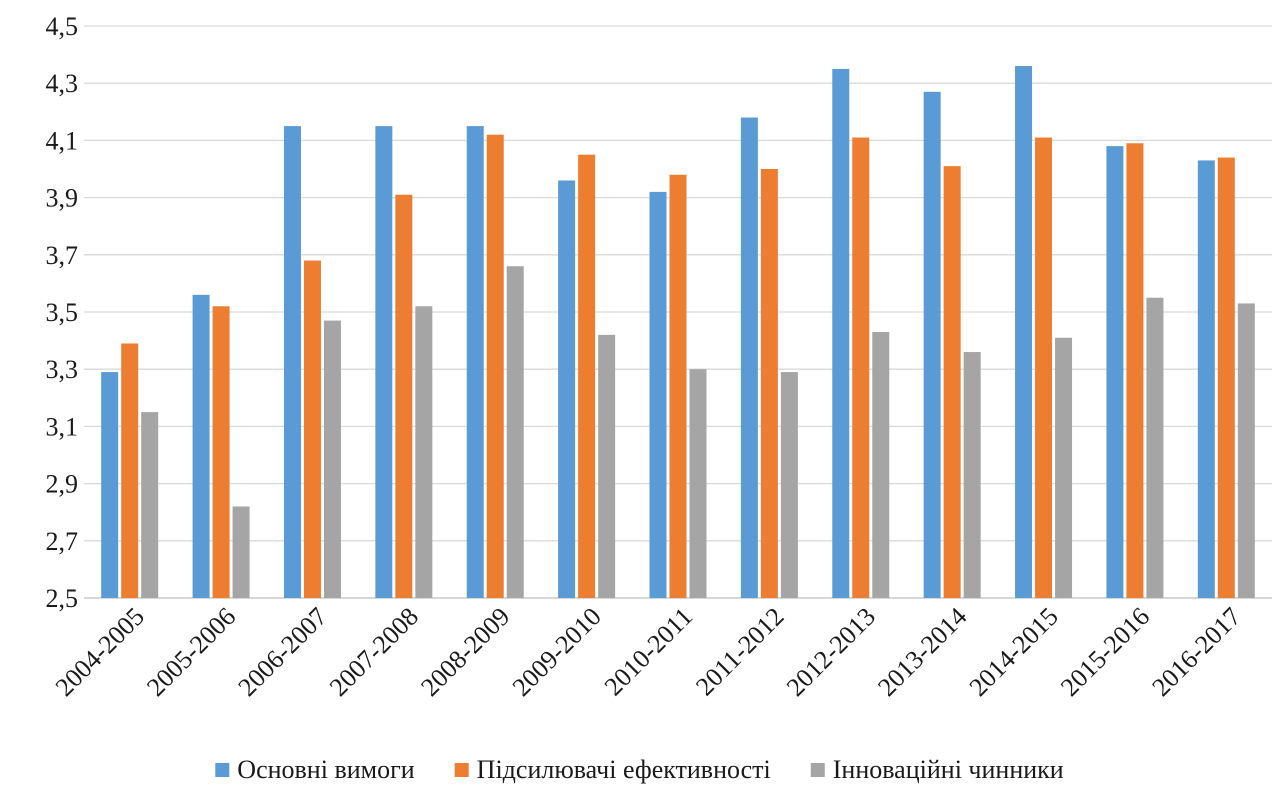 The width and height of the screenshot is (1285, 801). What do you see at coordinates (62, 426) in the screenshot?
I see `y-tick-label: 3,1` at bounding box center [62, 426].